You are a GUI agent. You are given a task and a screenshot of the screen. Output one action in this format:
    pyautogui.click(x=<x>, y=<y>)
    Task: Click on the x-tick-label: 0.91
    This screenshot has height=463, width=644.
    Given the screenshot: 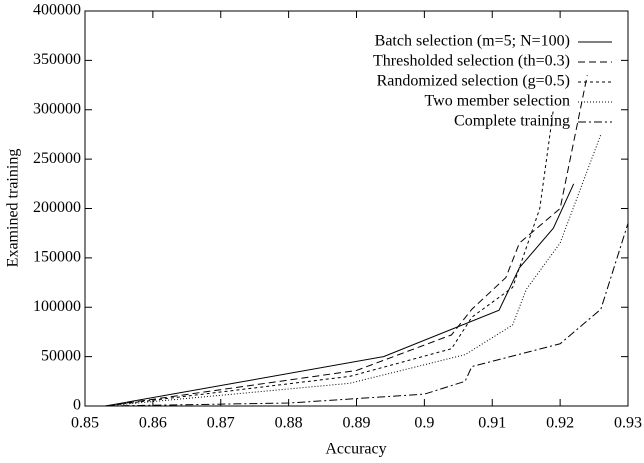 What is the action you would take?
    pyautogui.click(x=492, y=423)
    